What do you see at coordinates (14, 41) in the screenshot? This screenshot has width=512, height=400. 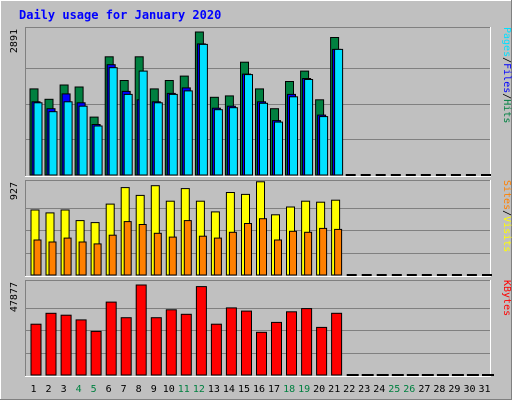 I see `y-max-label: 2891` at bounding box center [14, 41].